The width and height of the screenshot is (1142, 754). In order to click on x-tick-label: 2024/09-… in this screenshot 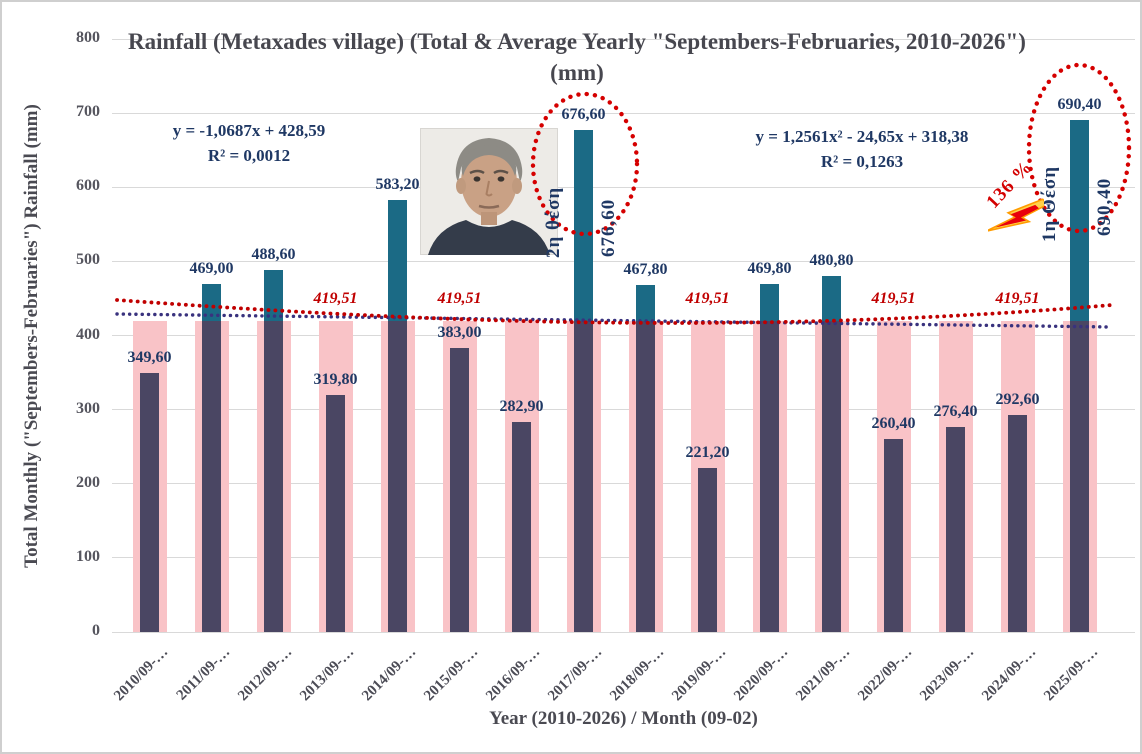, I will do `click(1008, 674)`.